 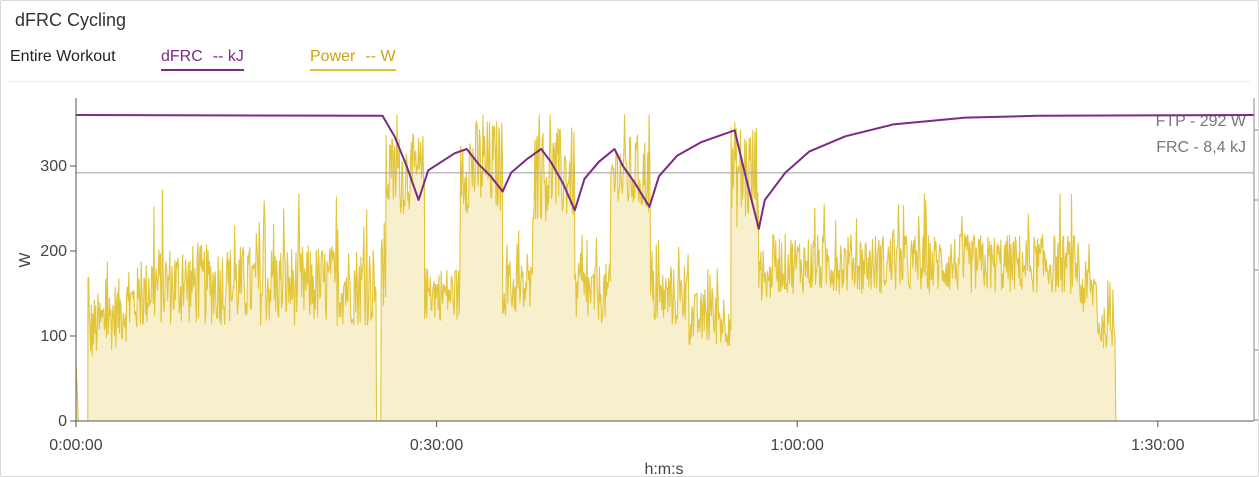 What do you see at coordinates (53, 336) in the screenshot?
I see `y-tick-label-1: 100` at bounding box center [53, 336].